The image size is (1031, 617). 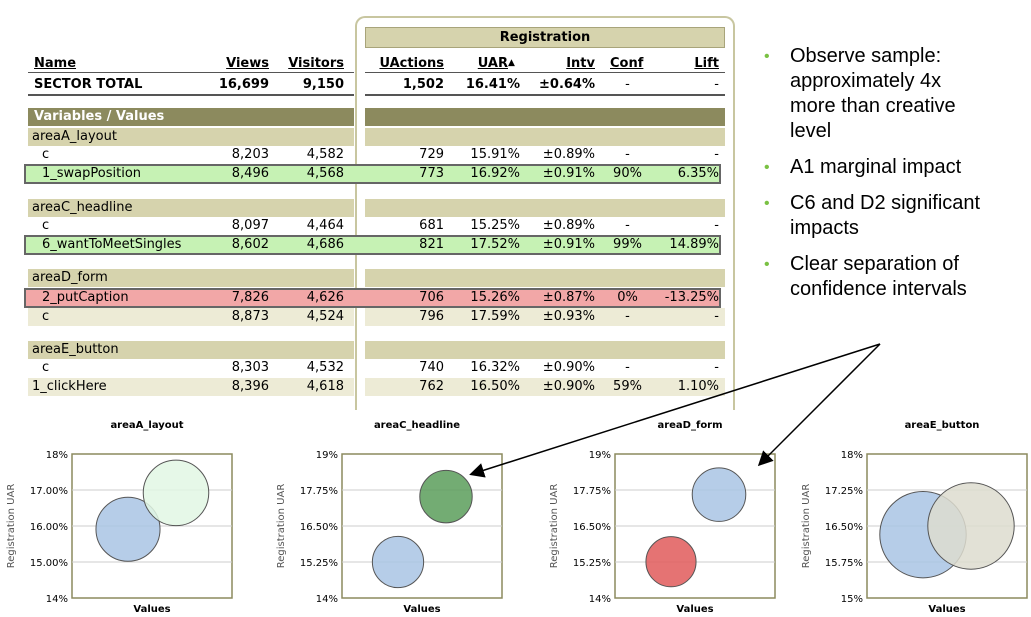 I want to click on chart-title: areaE_button, so click(x=942, y=425).